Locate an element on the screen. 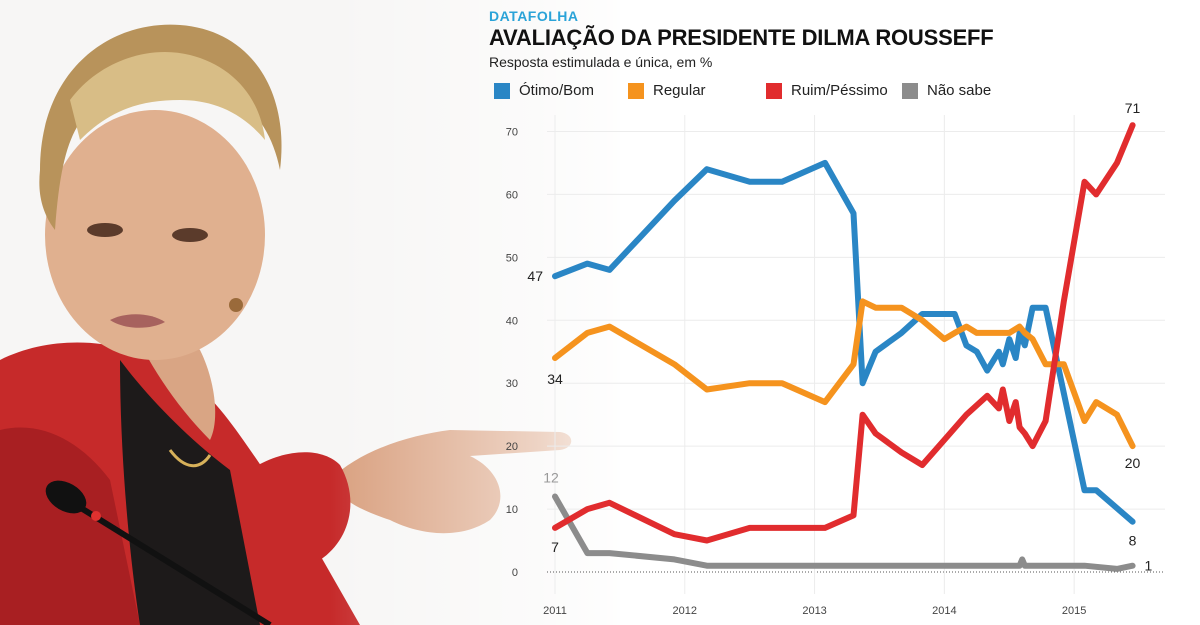  y-tick-label: 60 is located at coordinates (512, 195).